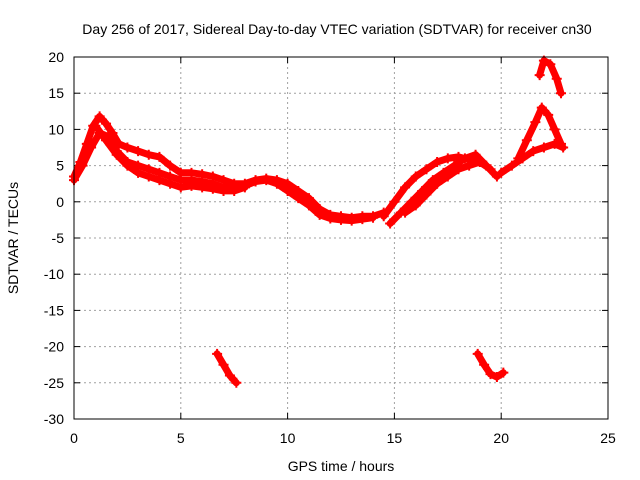  Describe the element at coordinates (54, 310) in the screenshot. I see `y-tick-label: -15` at that location.